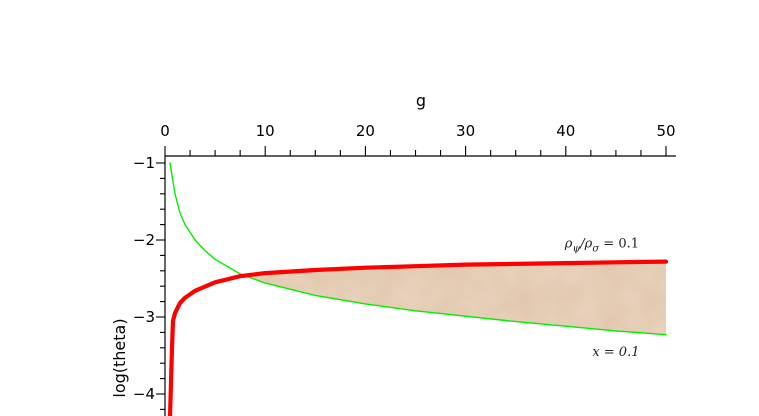 The height and width of the screenshot is (416, 759). I want to click on y-axis-title: log(theta), so click(119, 357).